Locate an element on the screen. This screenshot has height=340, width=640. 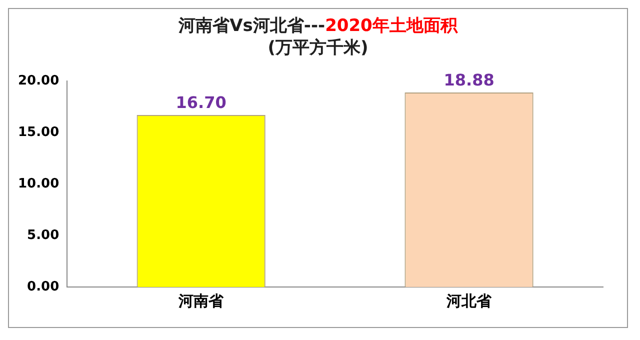
data-label: 18.88 is located at coordinates (469, 80).